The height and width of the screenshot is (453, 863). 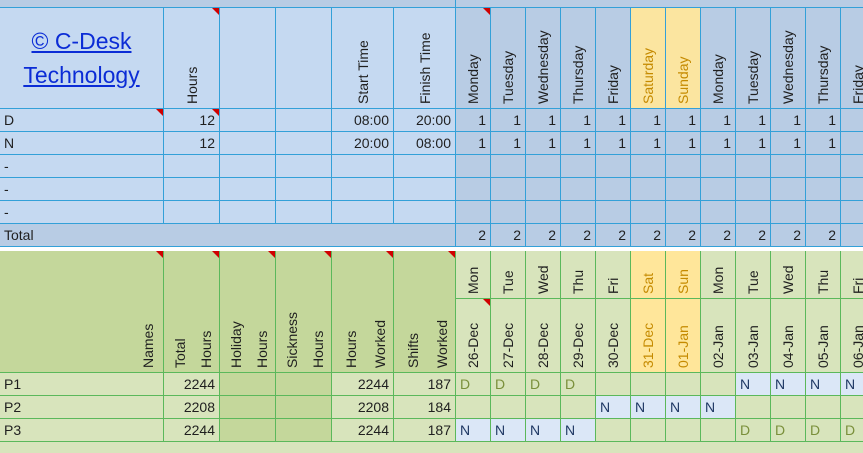 I want to click on total-label-cell: Total, so click(x=228, y=235).